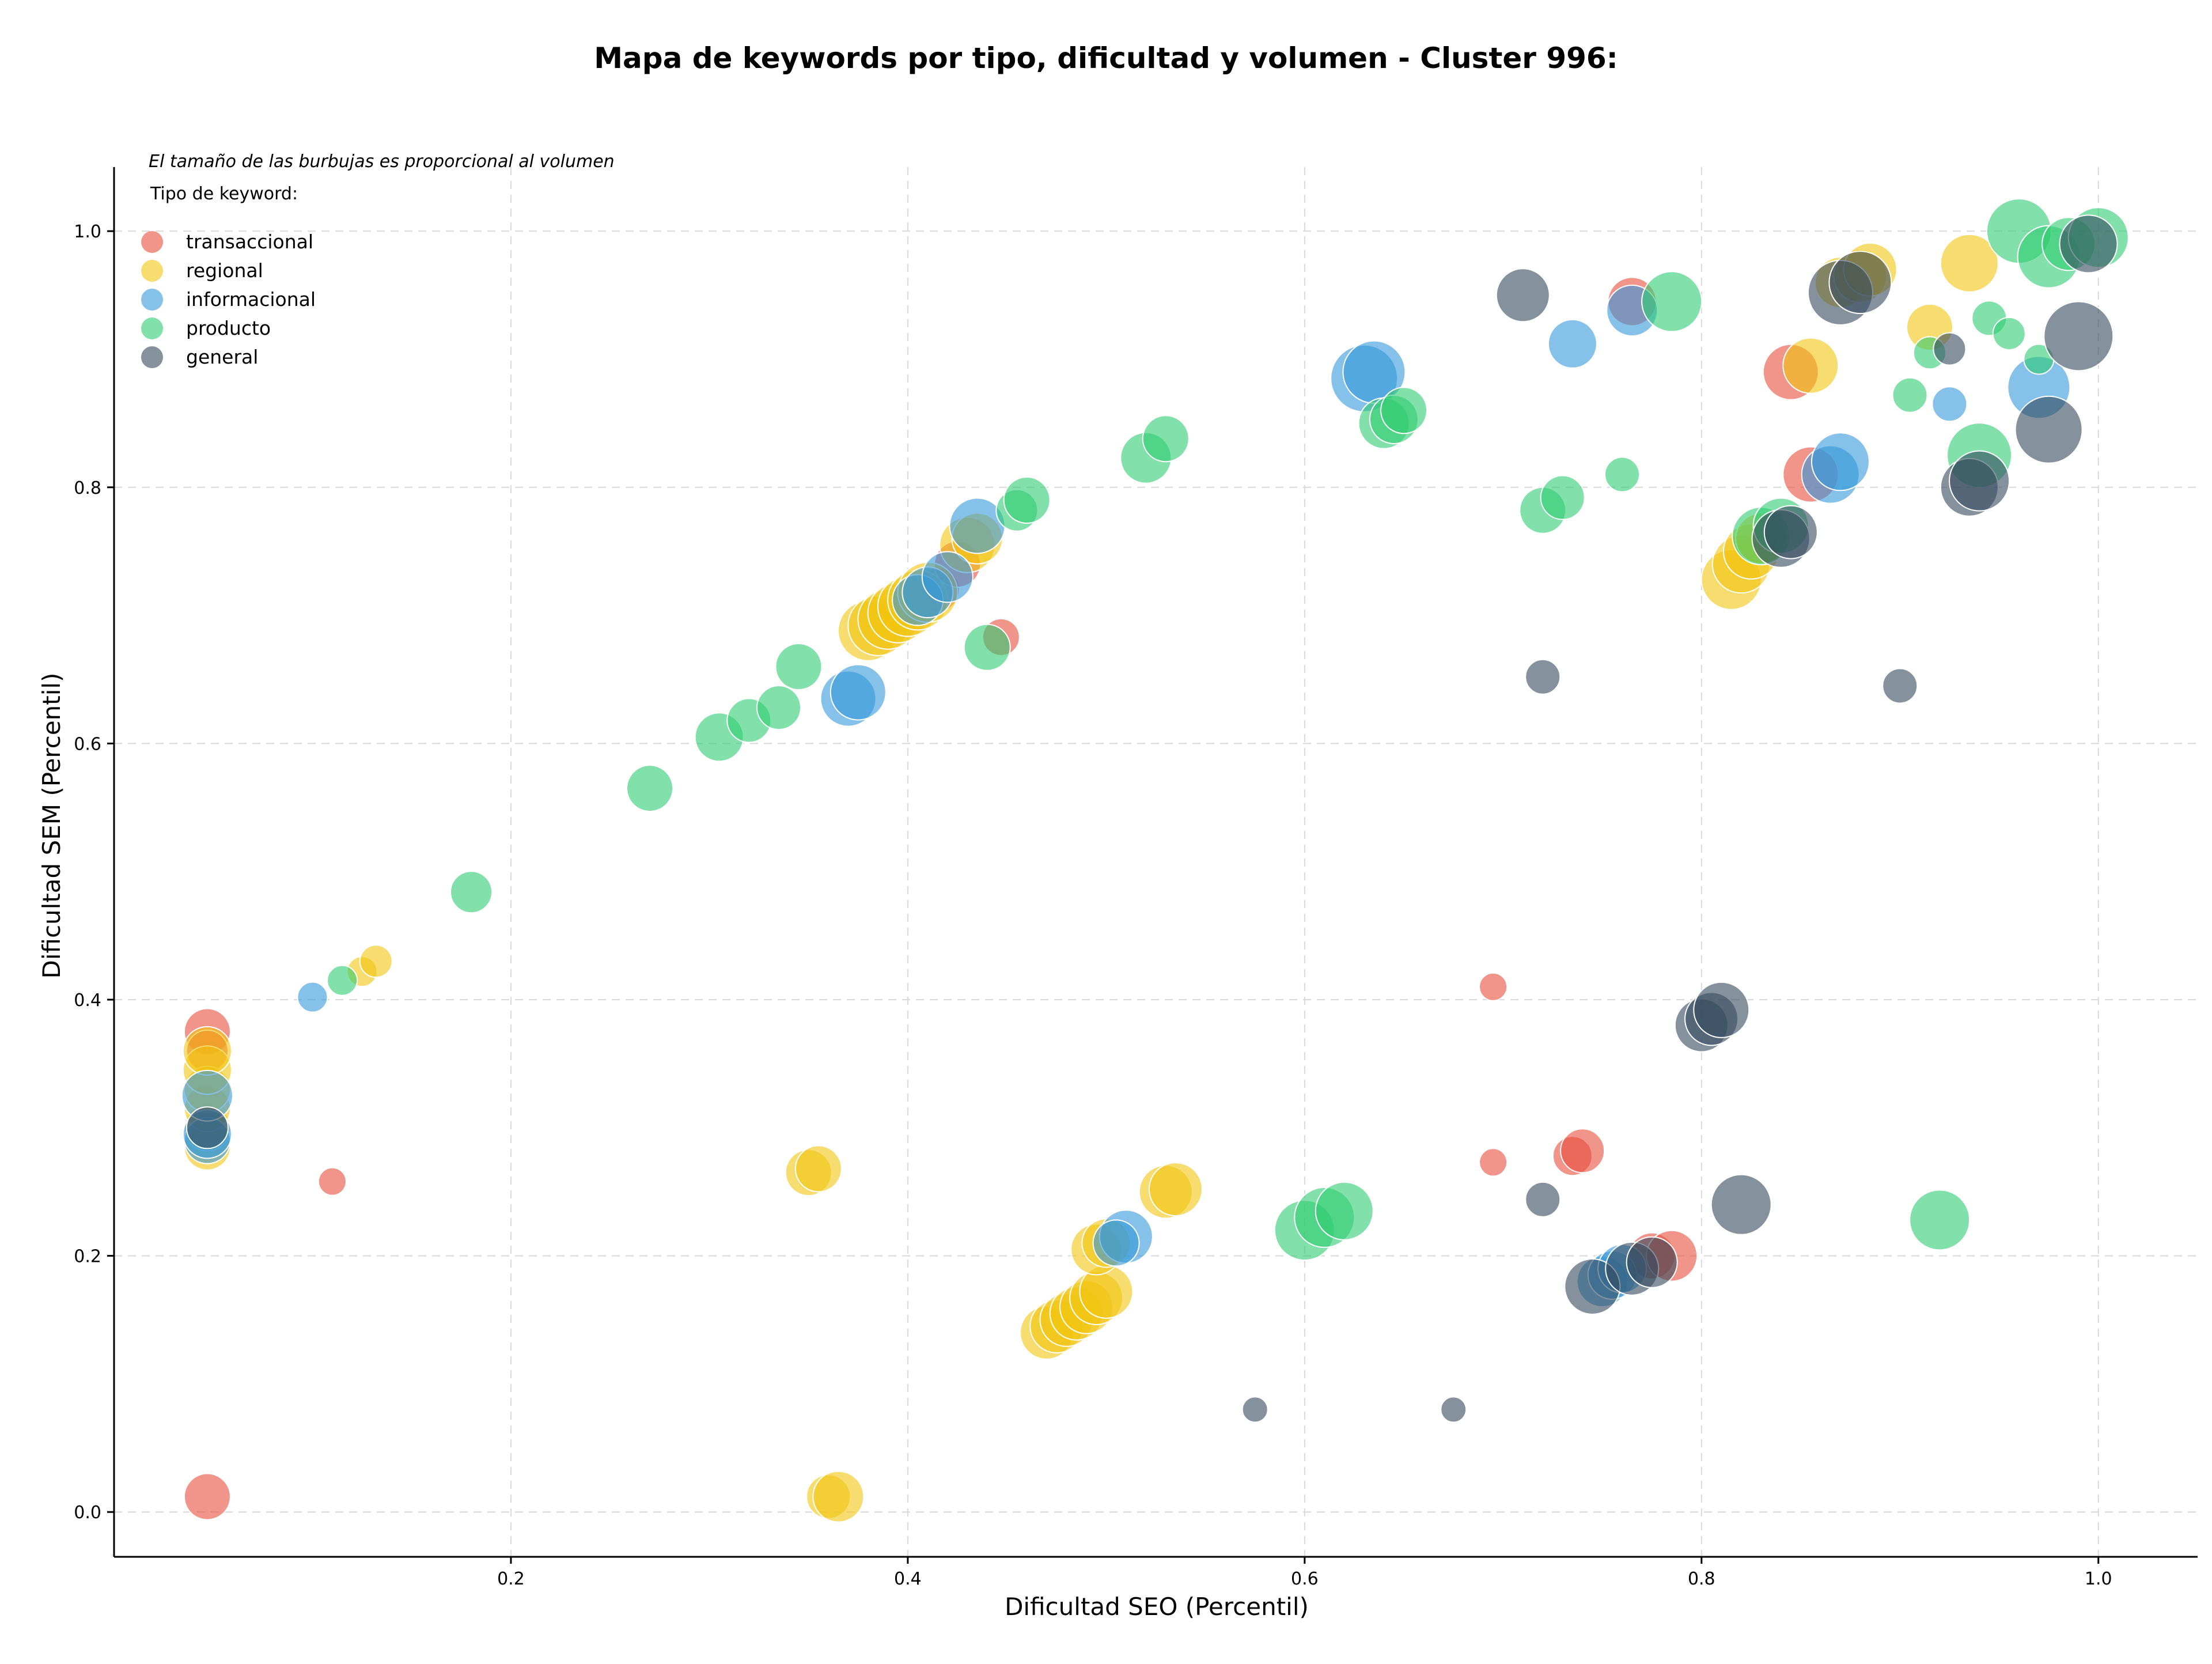 The image size is (2212, 1664). What do you see at coordinates (87, 232) in the screenshot?
I see `y-tick-label: 1.0` at bounding box center [87, 232].